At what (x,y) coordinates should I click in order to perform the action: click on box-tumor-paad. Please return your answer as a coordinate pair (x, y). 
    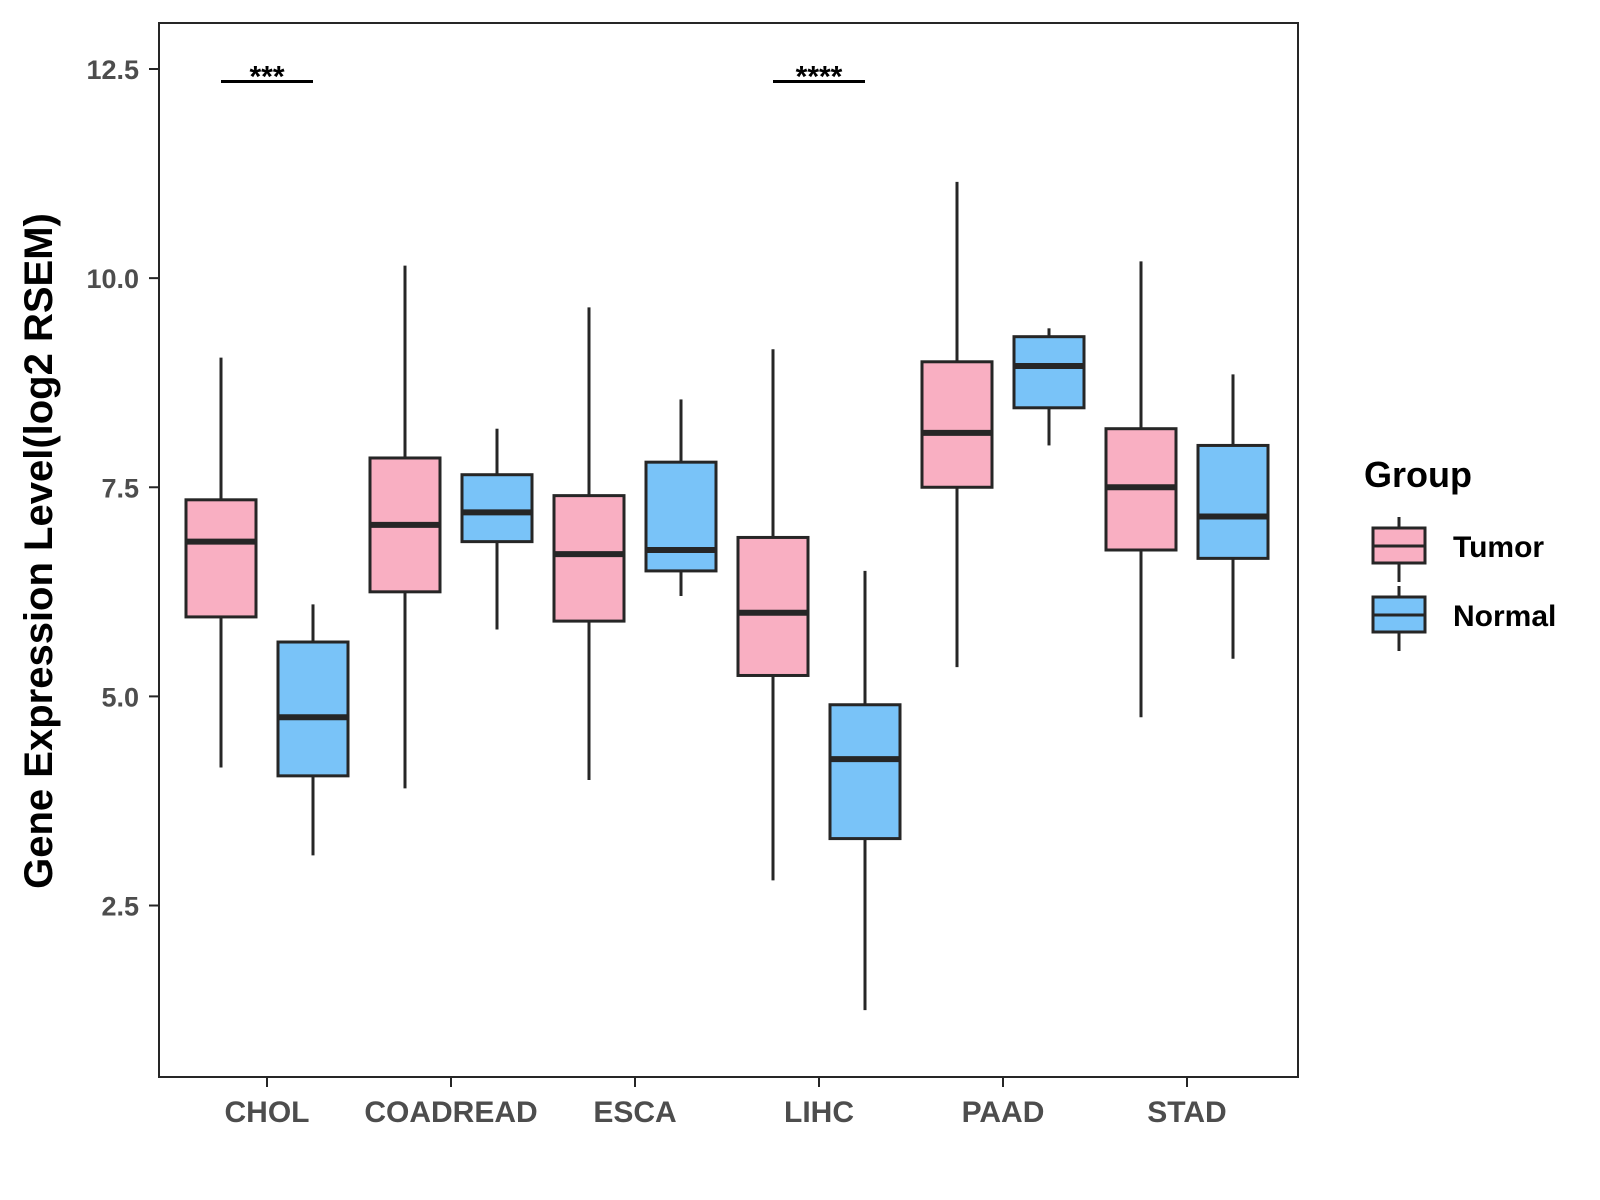
    Looking at the image, I should click on (957, 424).